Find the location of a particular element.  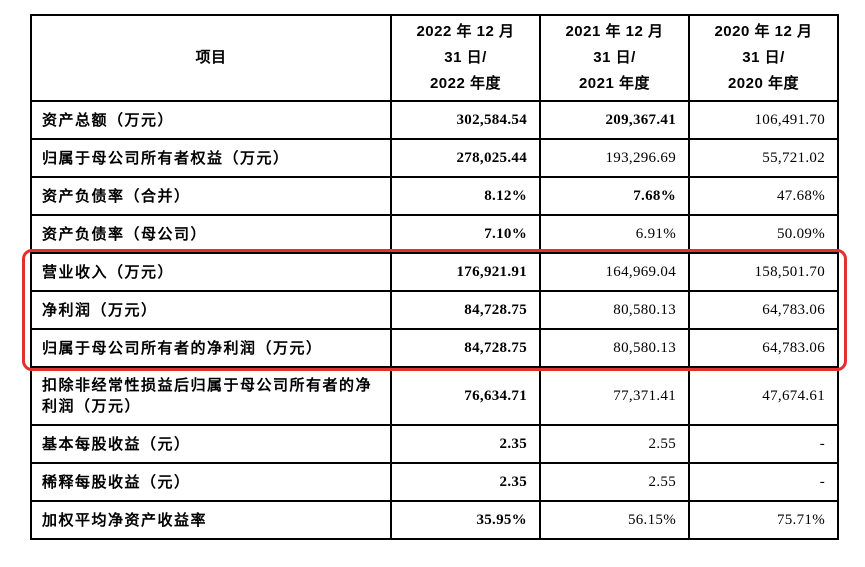

row-item-label: 归属于母公司所有者的净利润（万元） is located at coordinates (211, 348).